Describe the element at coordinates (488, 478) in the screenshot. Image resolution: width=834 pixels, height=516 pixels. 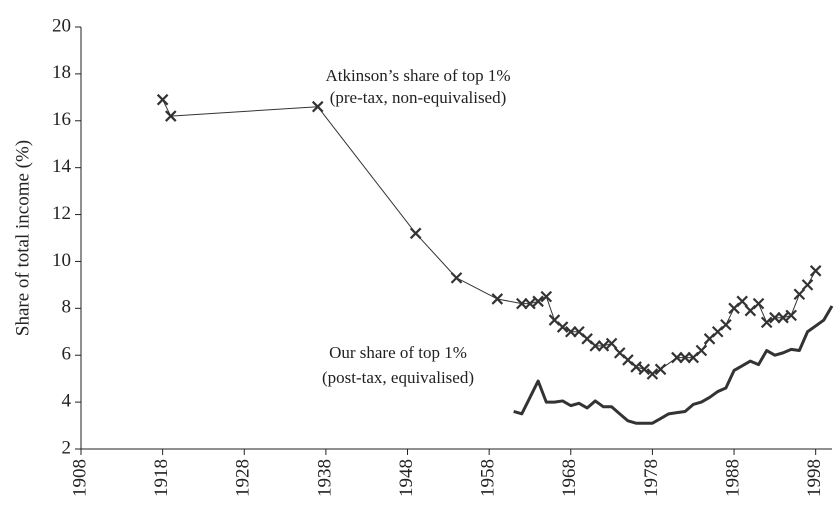
I see `x-tick-label: 1958` at that location.